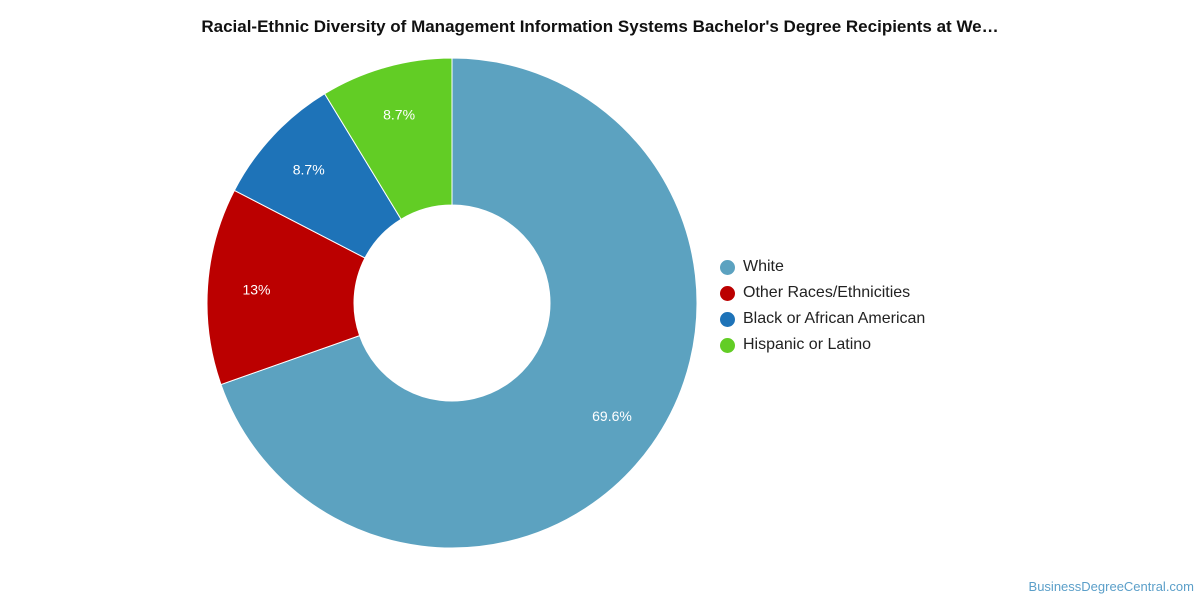 Image resolution: width=1200 pixels, height=600 pixels. I want to click on legend-item-black-or-african-american: Black or African American, so click(822, 319).